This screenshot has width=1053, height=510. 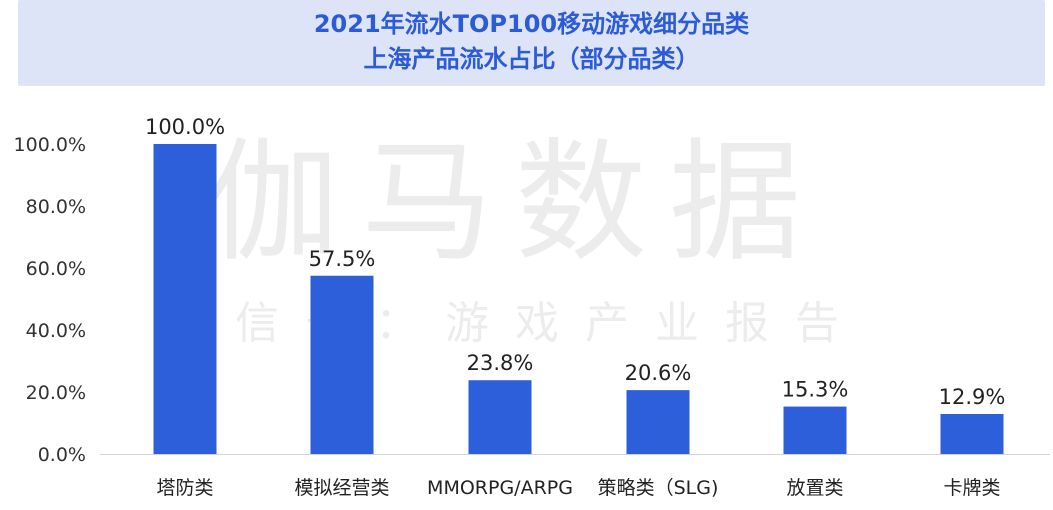 What do you see at coordinates (971, 488) in the screenshot?
I see `x-tick-label: 卡牌类` at bounding box center [971, 488].